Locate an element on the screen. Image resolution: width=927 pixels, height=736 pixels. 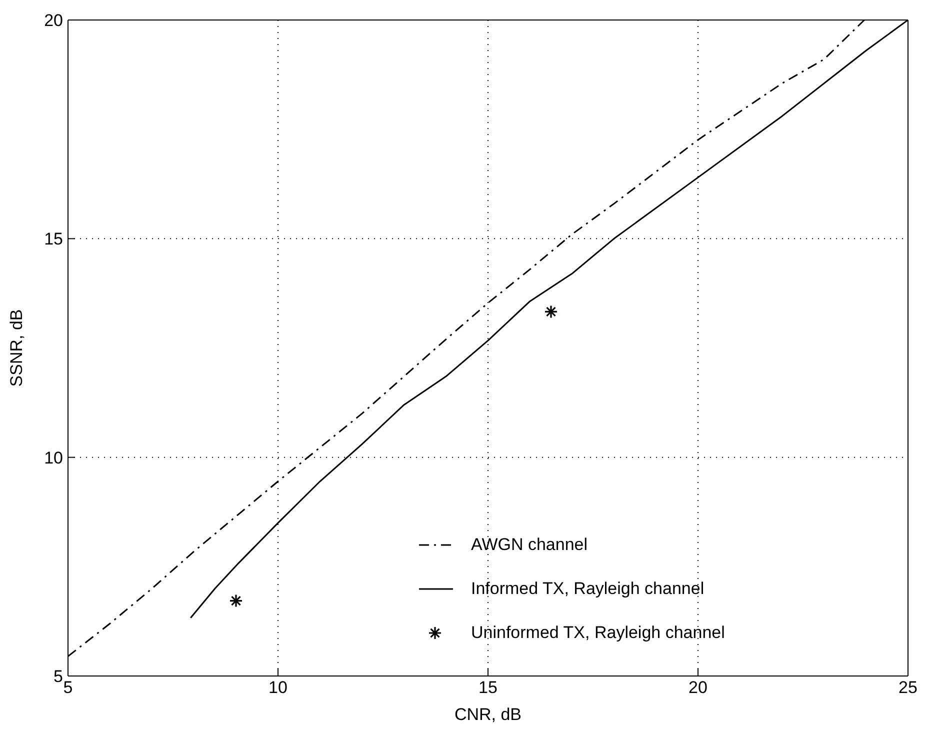
legend-label: Informed TX, Rayleigh channel is located at coordinates (587, 589).